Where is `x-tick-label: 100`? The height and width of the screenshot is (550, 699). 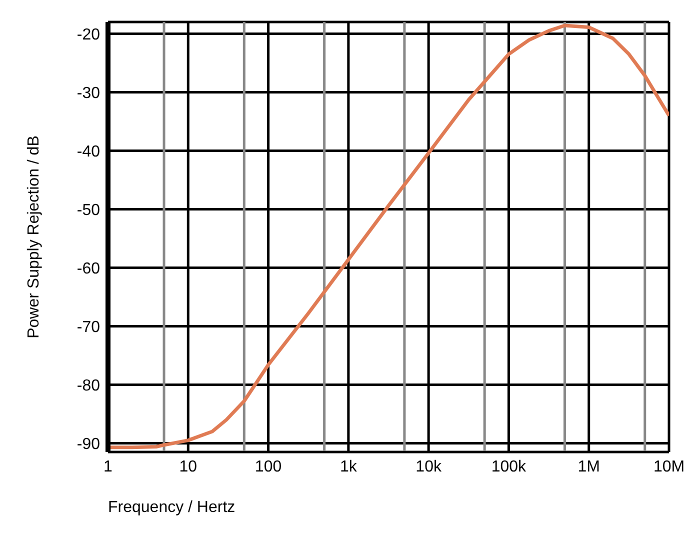
x-tick-label: 100 is located at coordinates (268, 467).